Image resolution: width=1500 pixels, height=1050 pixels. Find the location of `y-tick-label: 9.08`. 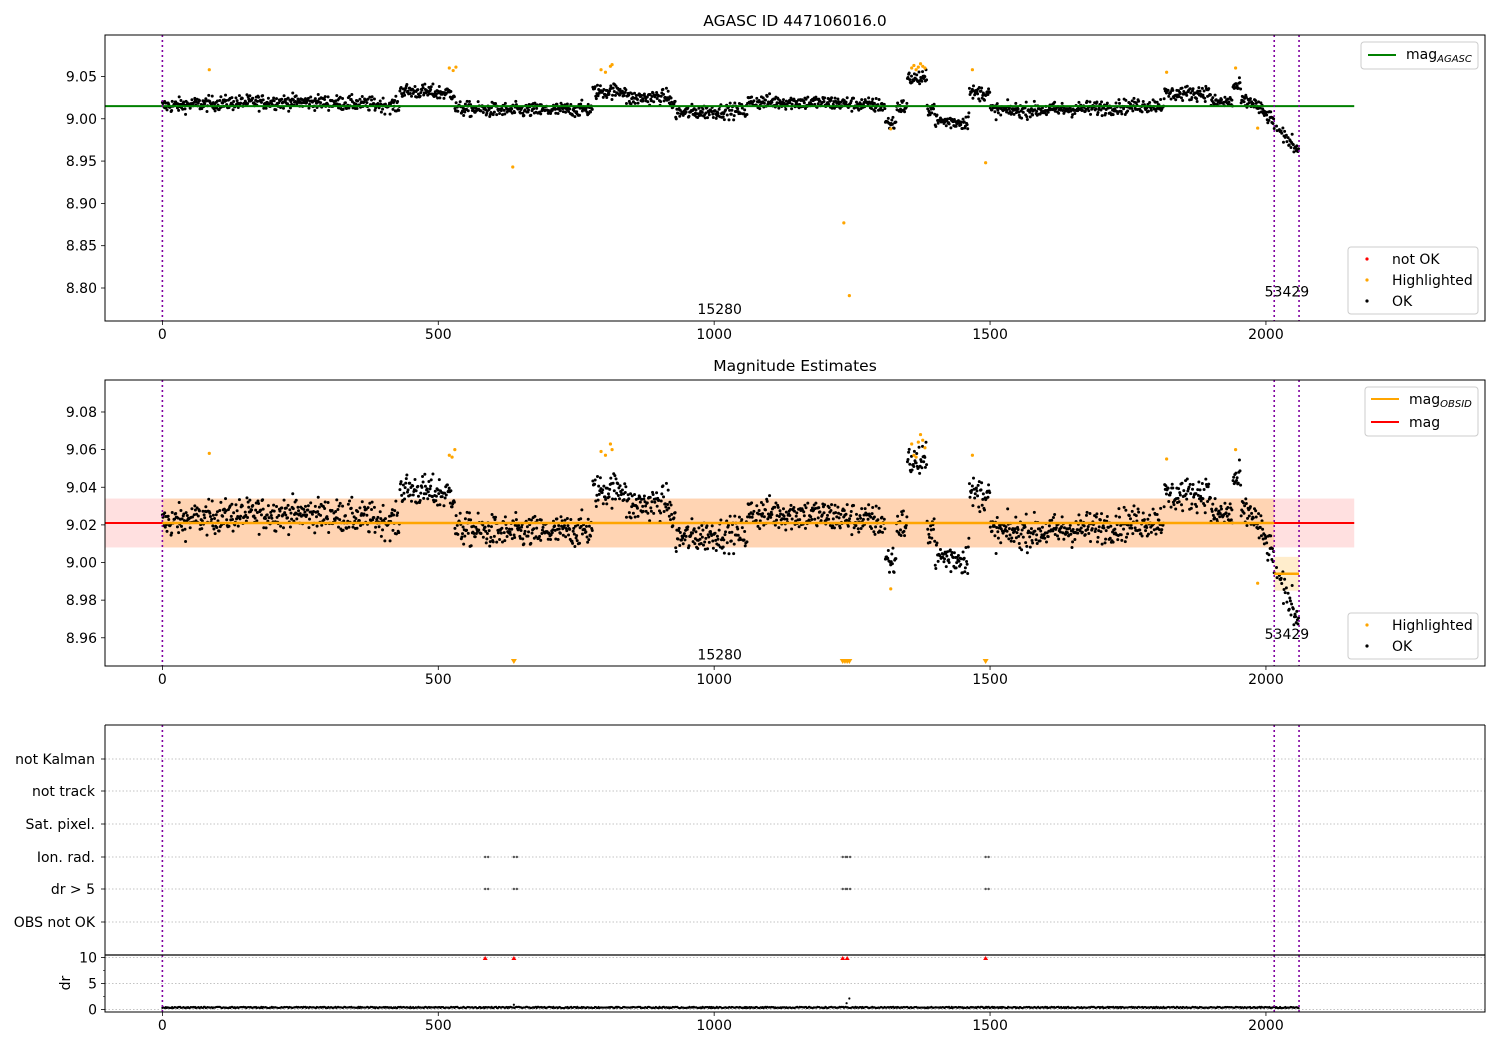

y-tick-label: 9.08 is located at coordinates (81, 413).